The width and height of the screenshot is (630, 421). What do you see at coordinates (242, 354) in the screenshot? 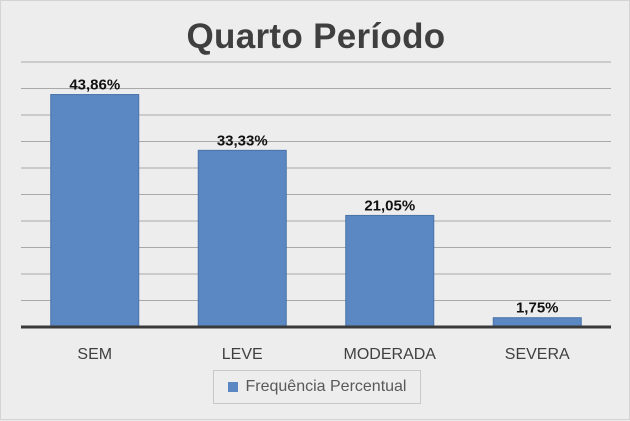
I see `x-tick-label: LEVE` at bounding box center [242, 354].